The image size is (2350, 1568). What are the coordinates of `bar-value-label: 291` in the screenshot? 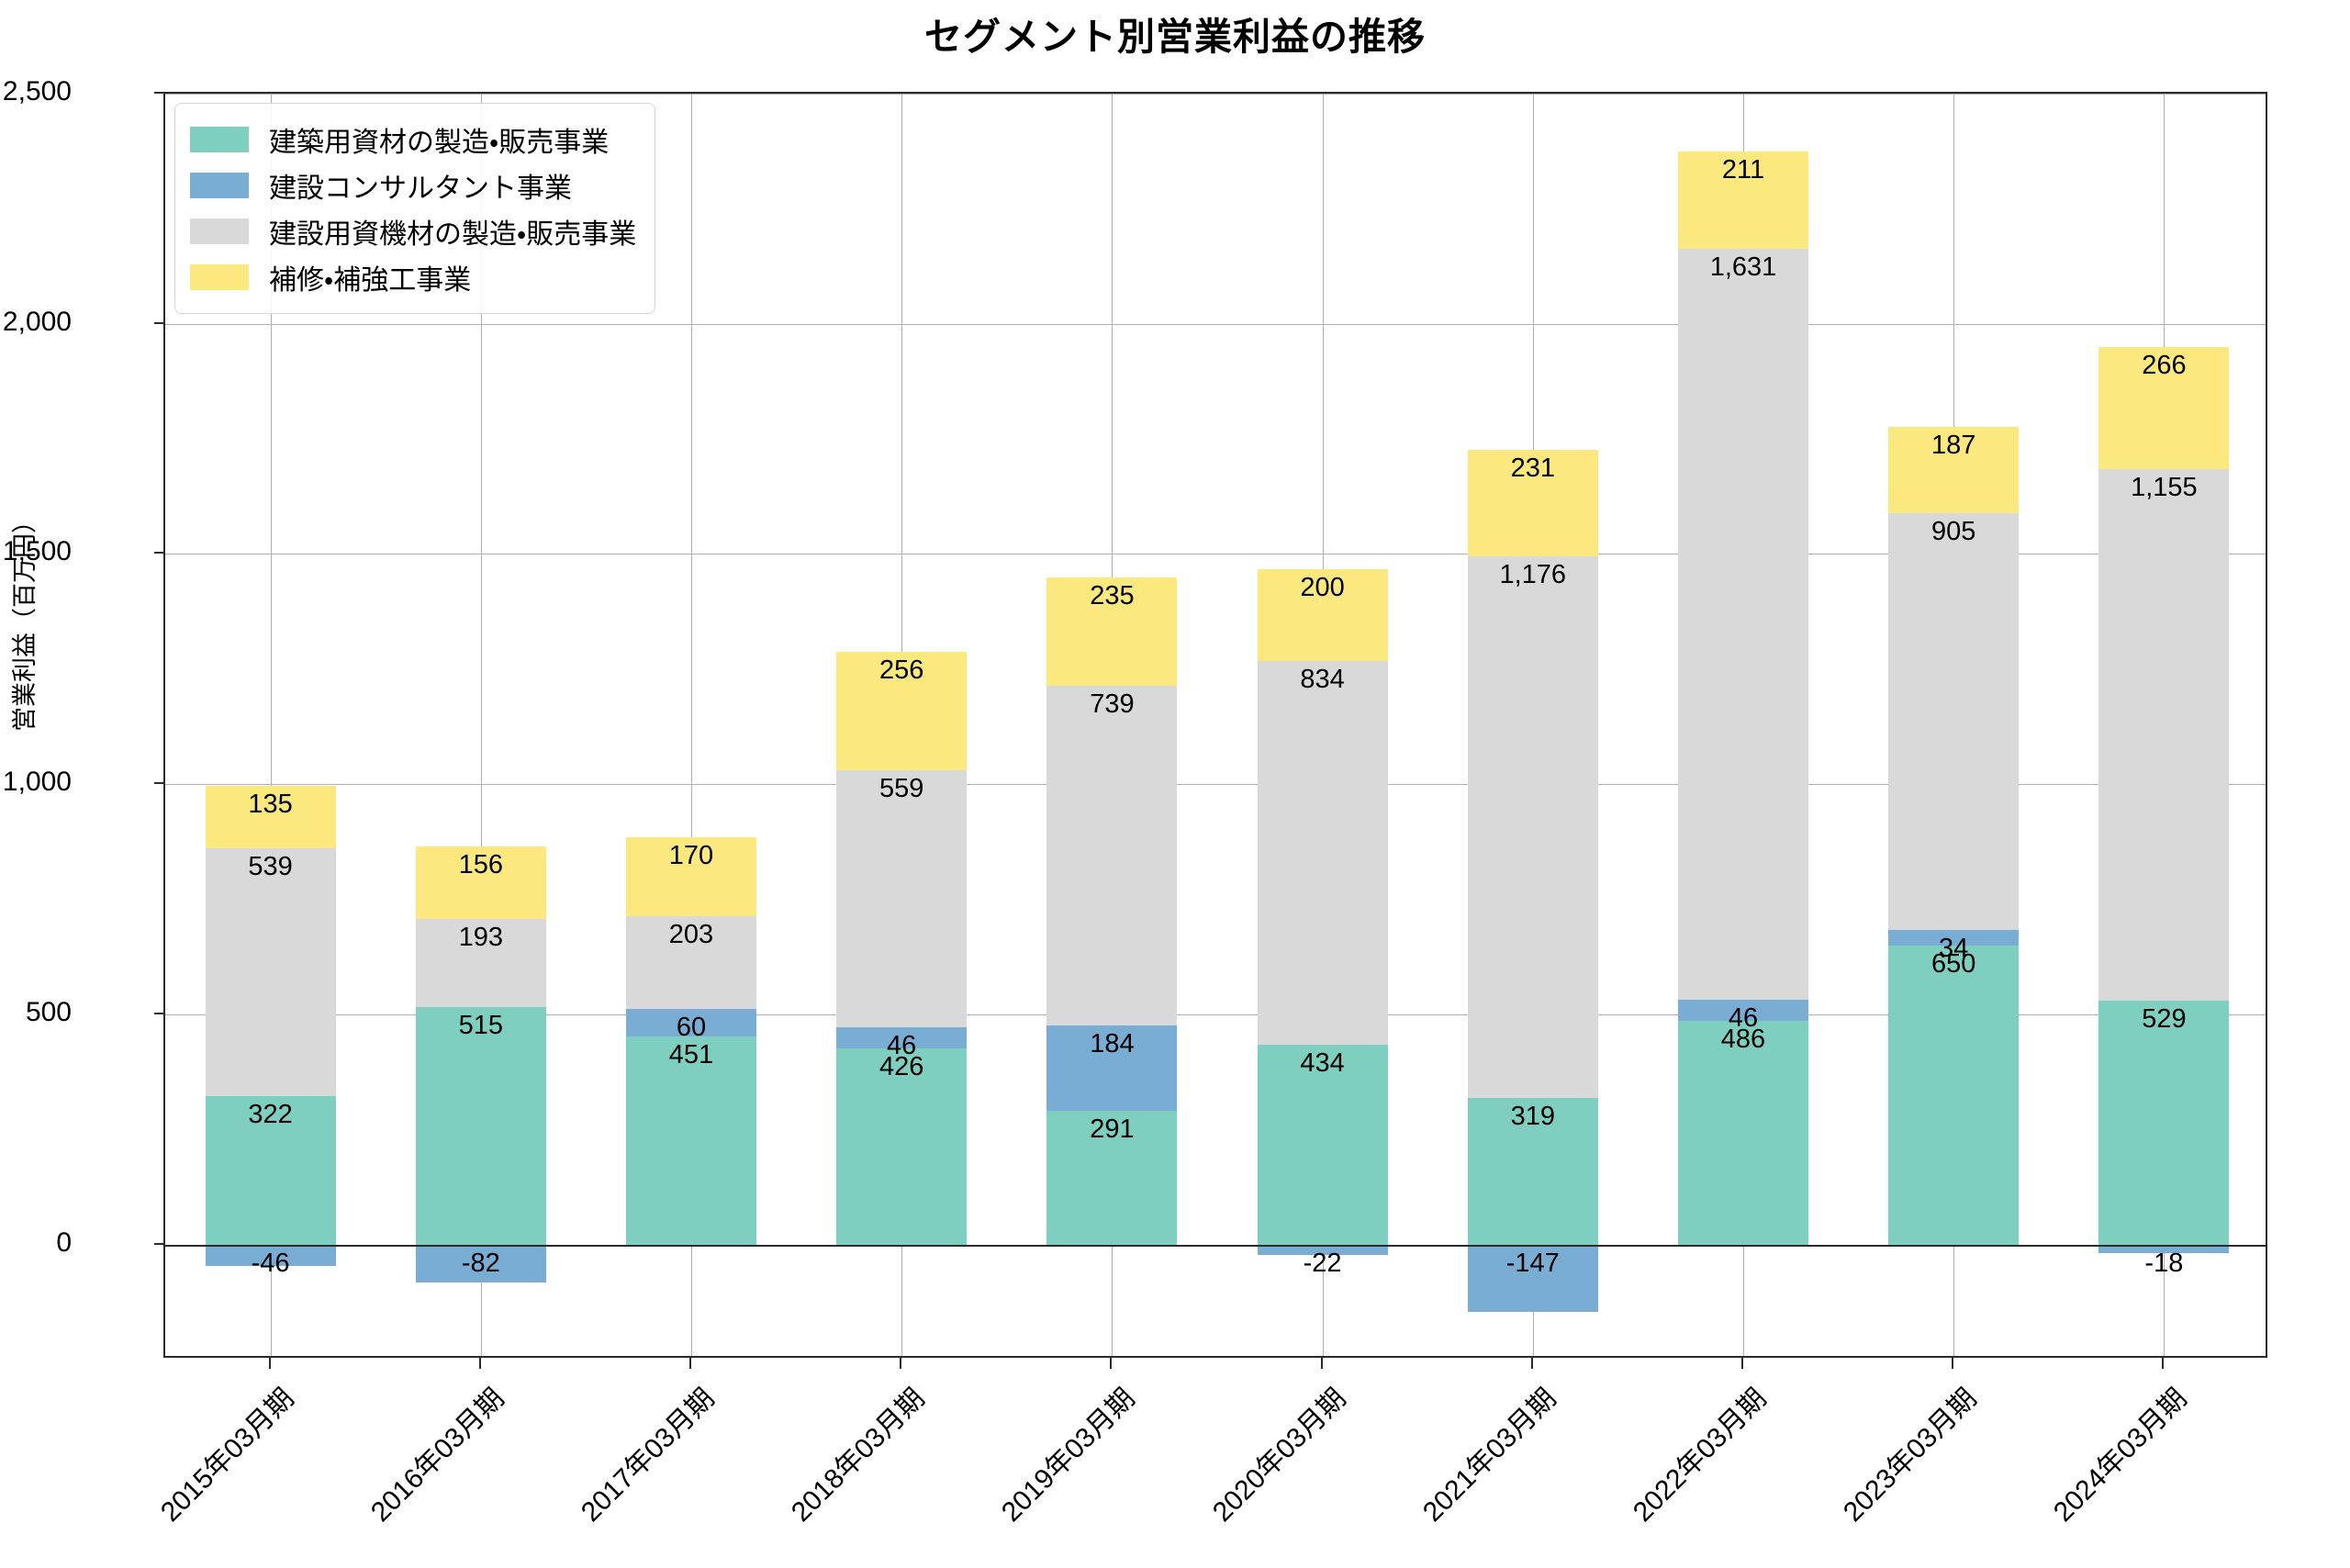 It's located at (1112, 1129).